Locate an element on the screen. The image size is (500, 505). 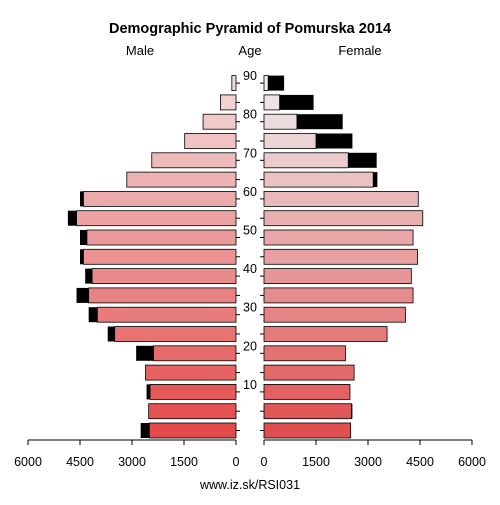
age-tick-label: 80 is located at coordinates (250, 115).